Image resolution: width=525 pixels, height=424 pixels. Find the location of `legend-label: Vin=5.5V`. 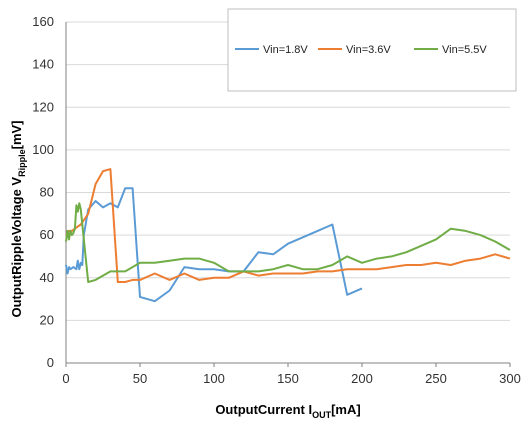

legend-label: Vin=5.5V is located at coordinates (464, 50).